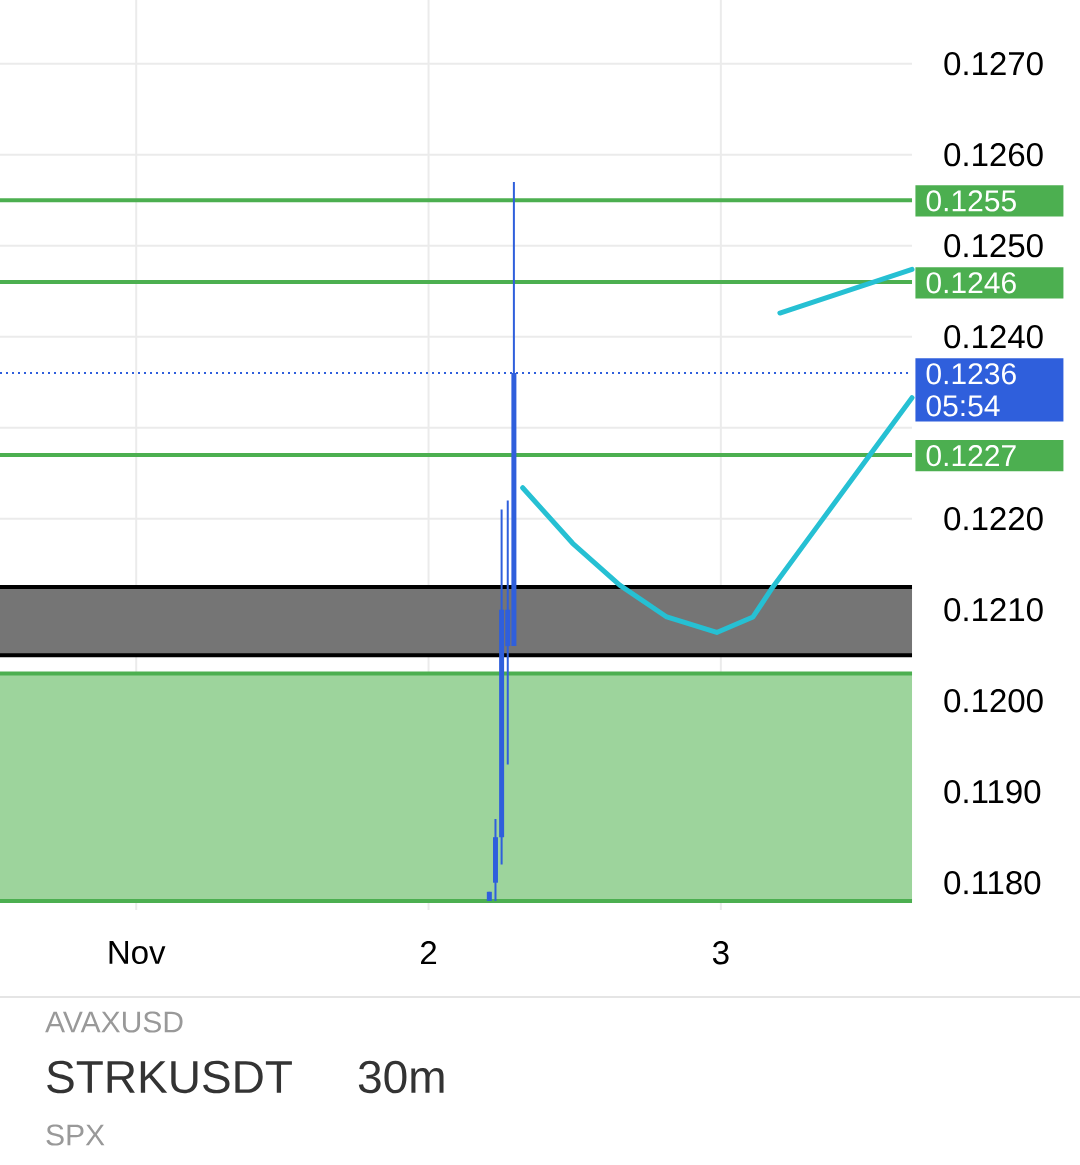 The width and height of the screenshot is (1080, 1165). Describe the element at coordinates (971, 456) in the screenshot. I see `ref-line-label: 0.1227` at that location.